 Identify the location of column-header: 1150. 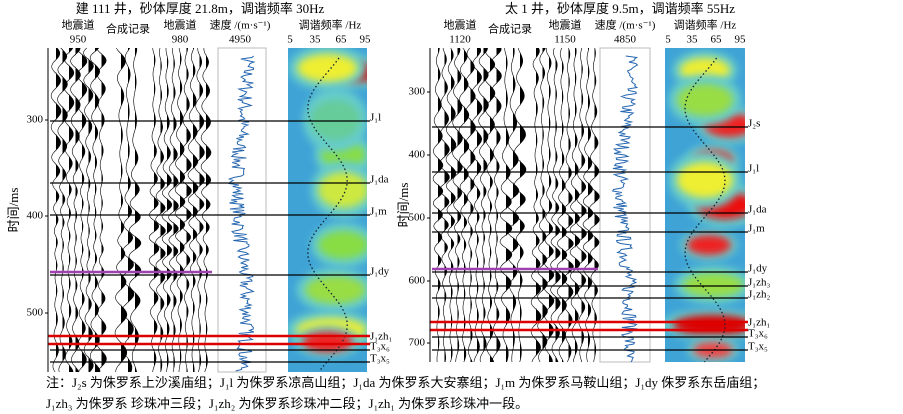
(565, 40).